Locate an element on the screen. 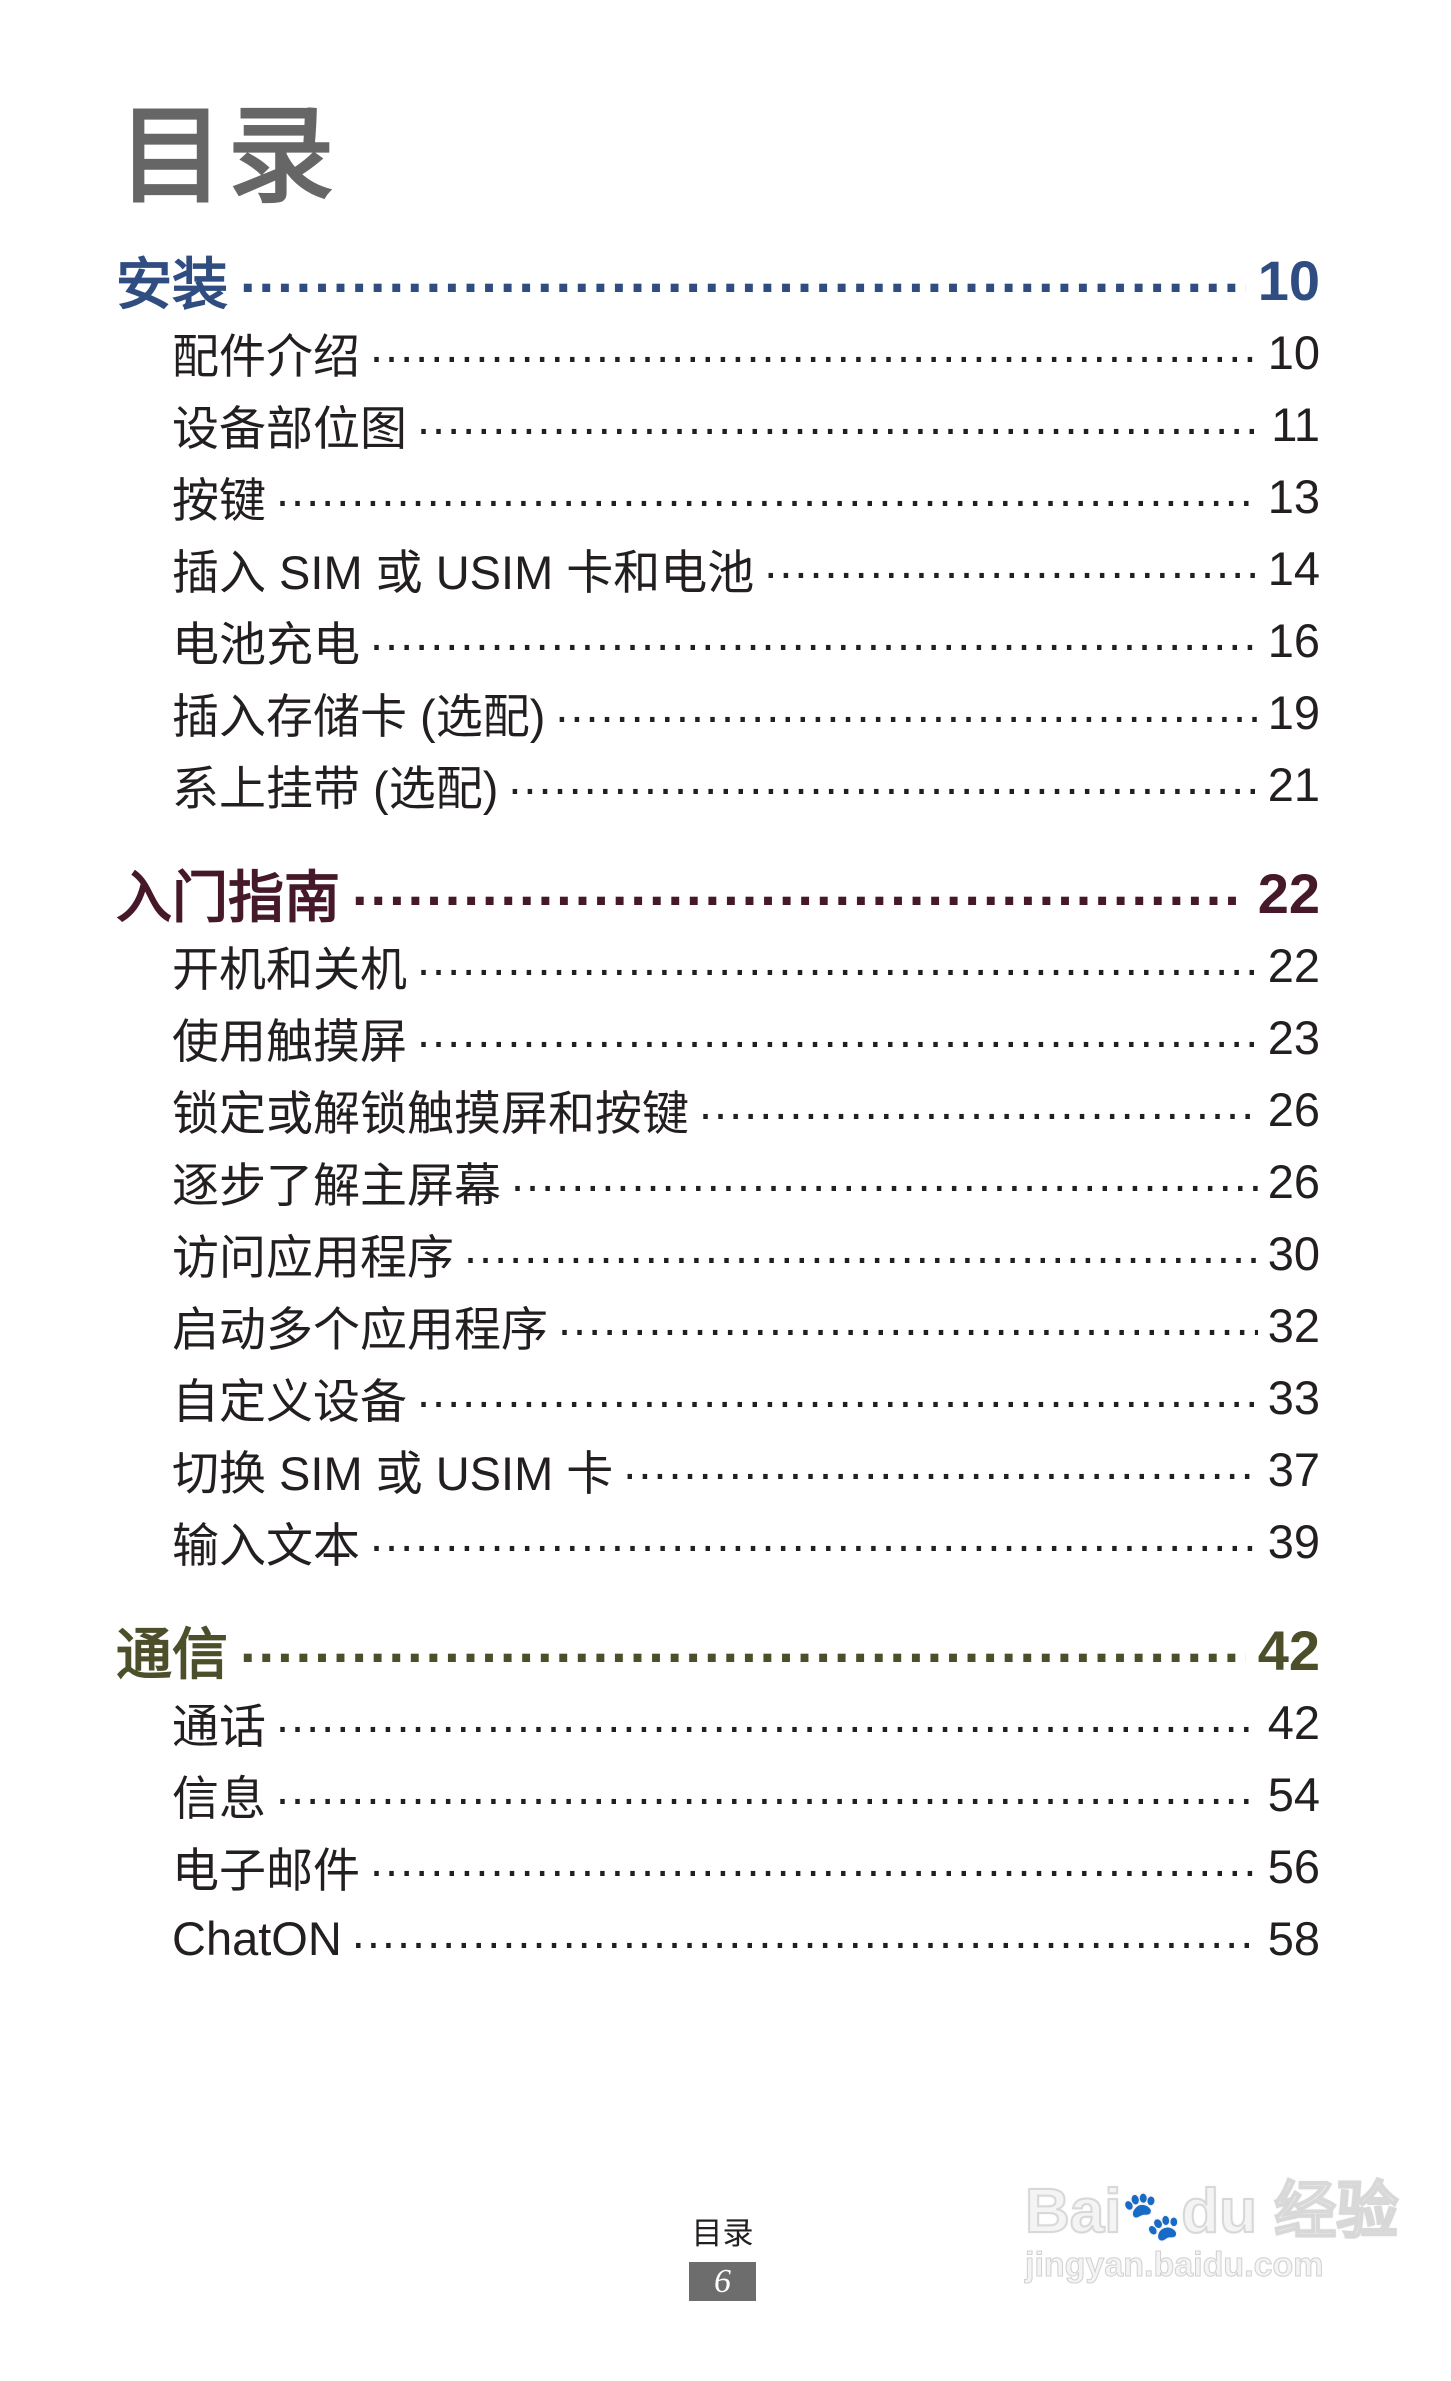 The width and height of the screenshot is (1451, 2381). entry-page-number: 37 is located at coordinates (1293, 1469).